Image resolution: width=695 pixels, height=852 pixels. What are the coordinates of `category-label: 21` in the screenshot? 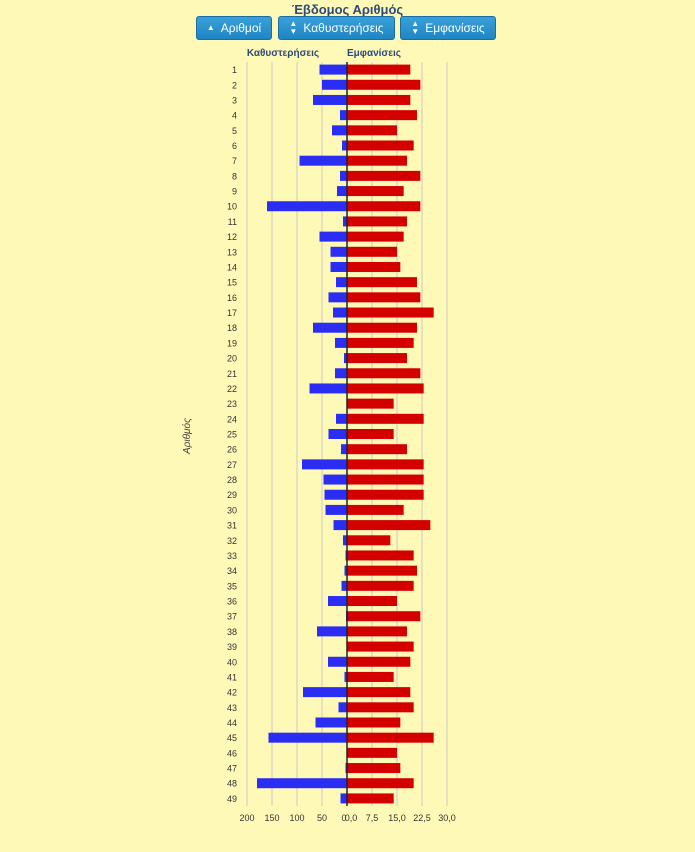 It's located at (232, 374).